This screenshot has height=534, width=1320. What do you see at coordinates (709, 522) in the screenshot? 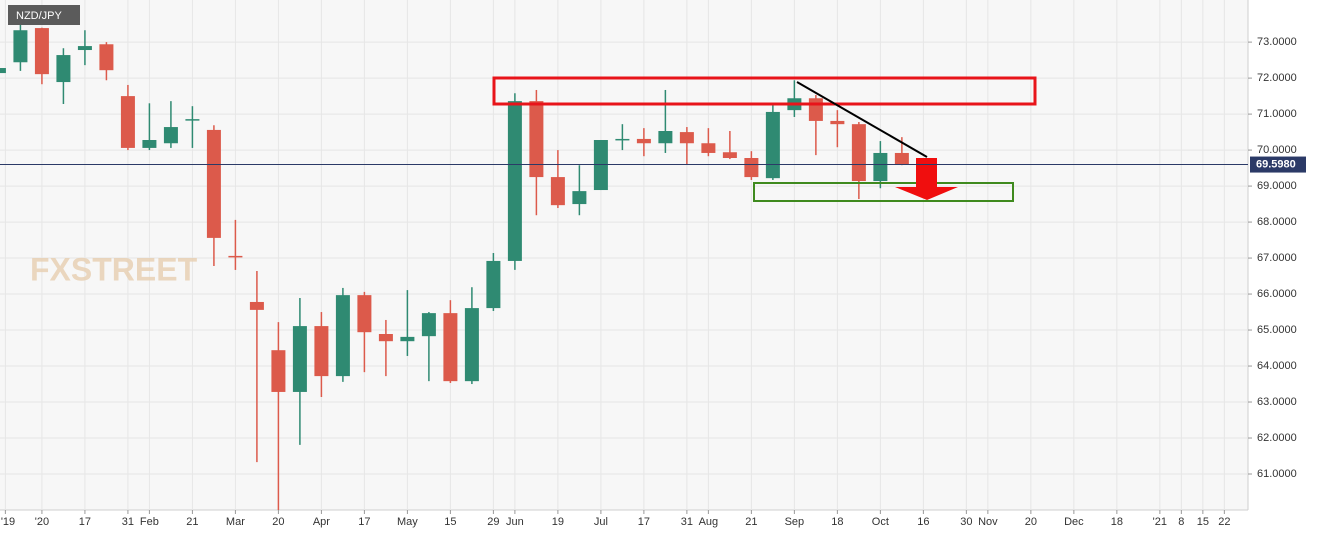
I see `x-tick-label: Aug` at bounding box center [709, 522].